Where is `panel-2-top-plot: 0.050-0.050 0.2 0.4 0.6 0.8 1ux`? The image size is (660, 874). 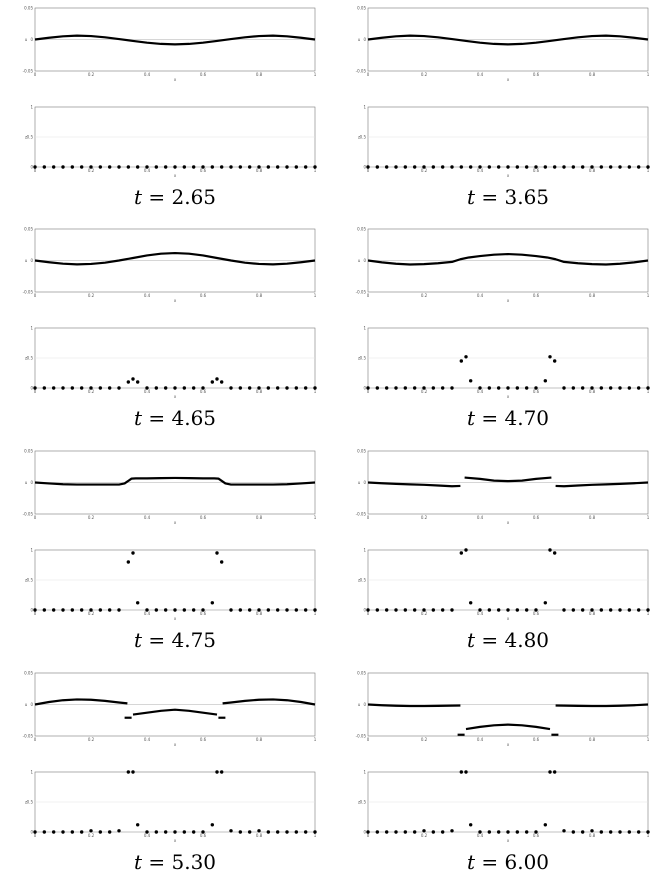
panel-2-top-plot: 0.050-0.050 0.2 0.4 0.6 0.8 1ux is located at coordinates (503, 44).